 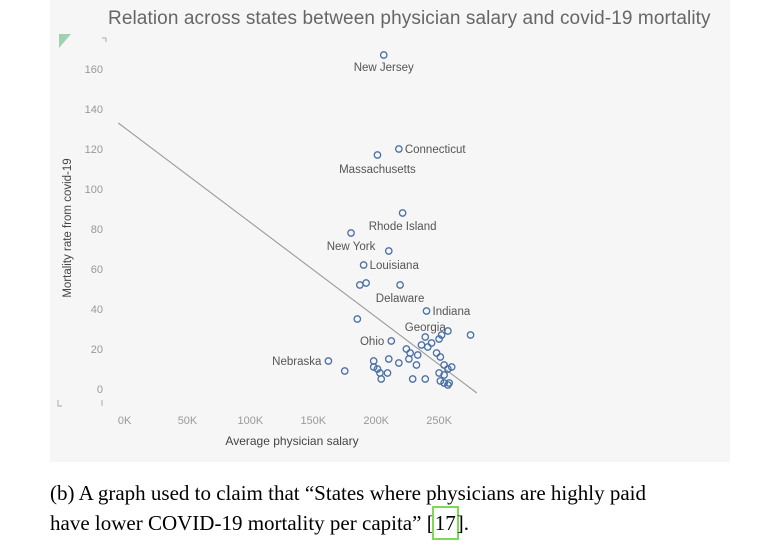 I want to click on citation-link: 17, so click(x=445, y=523).